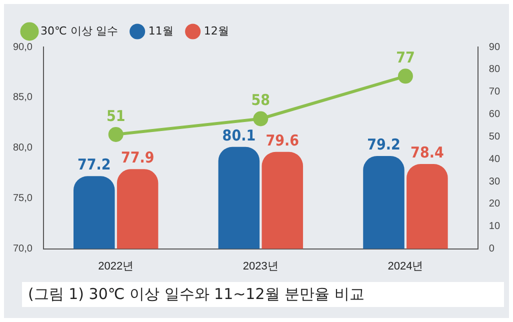 The height and width of the screenshot is (322, 513). Describe the element at coordinates (137, 157) in the screenshot. I see `data-label: 77.9` at that location.